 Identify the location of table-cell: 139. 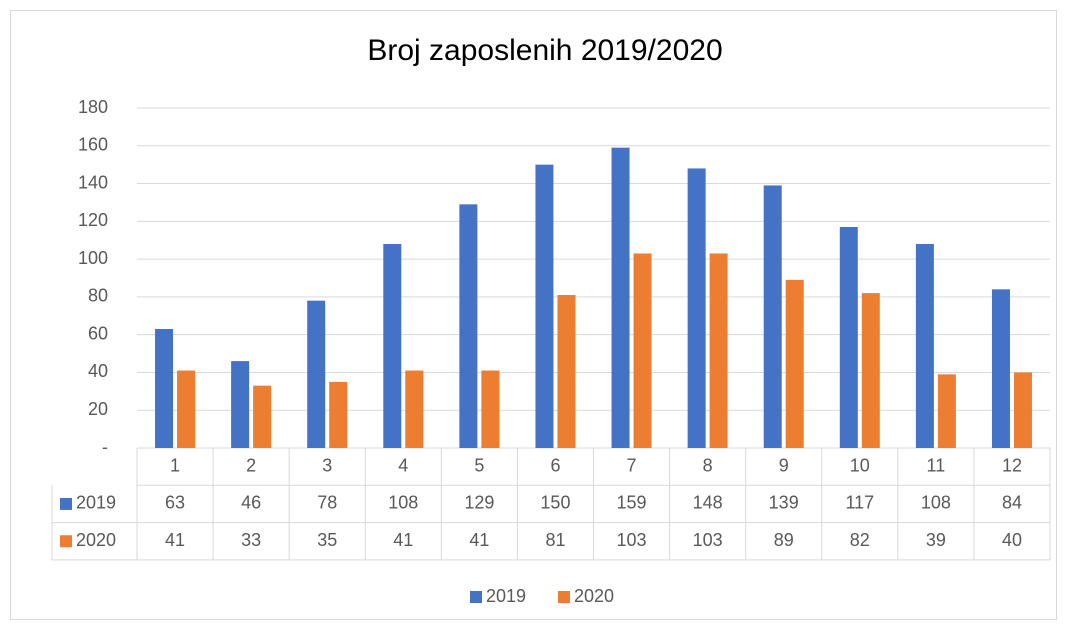
(784, 503).